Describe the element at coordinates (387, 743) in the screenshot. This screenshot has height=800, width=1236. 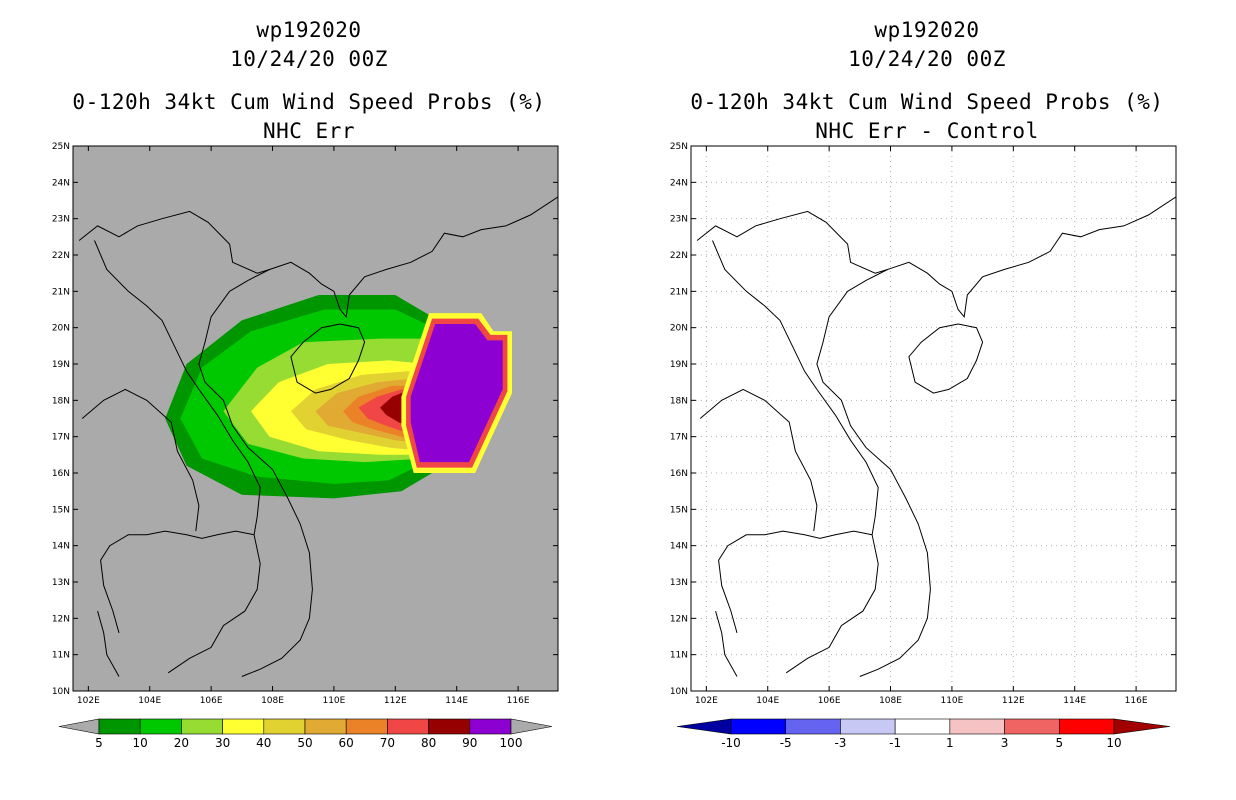
I see `colorbar-label: 70` at that location.